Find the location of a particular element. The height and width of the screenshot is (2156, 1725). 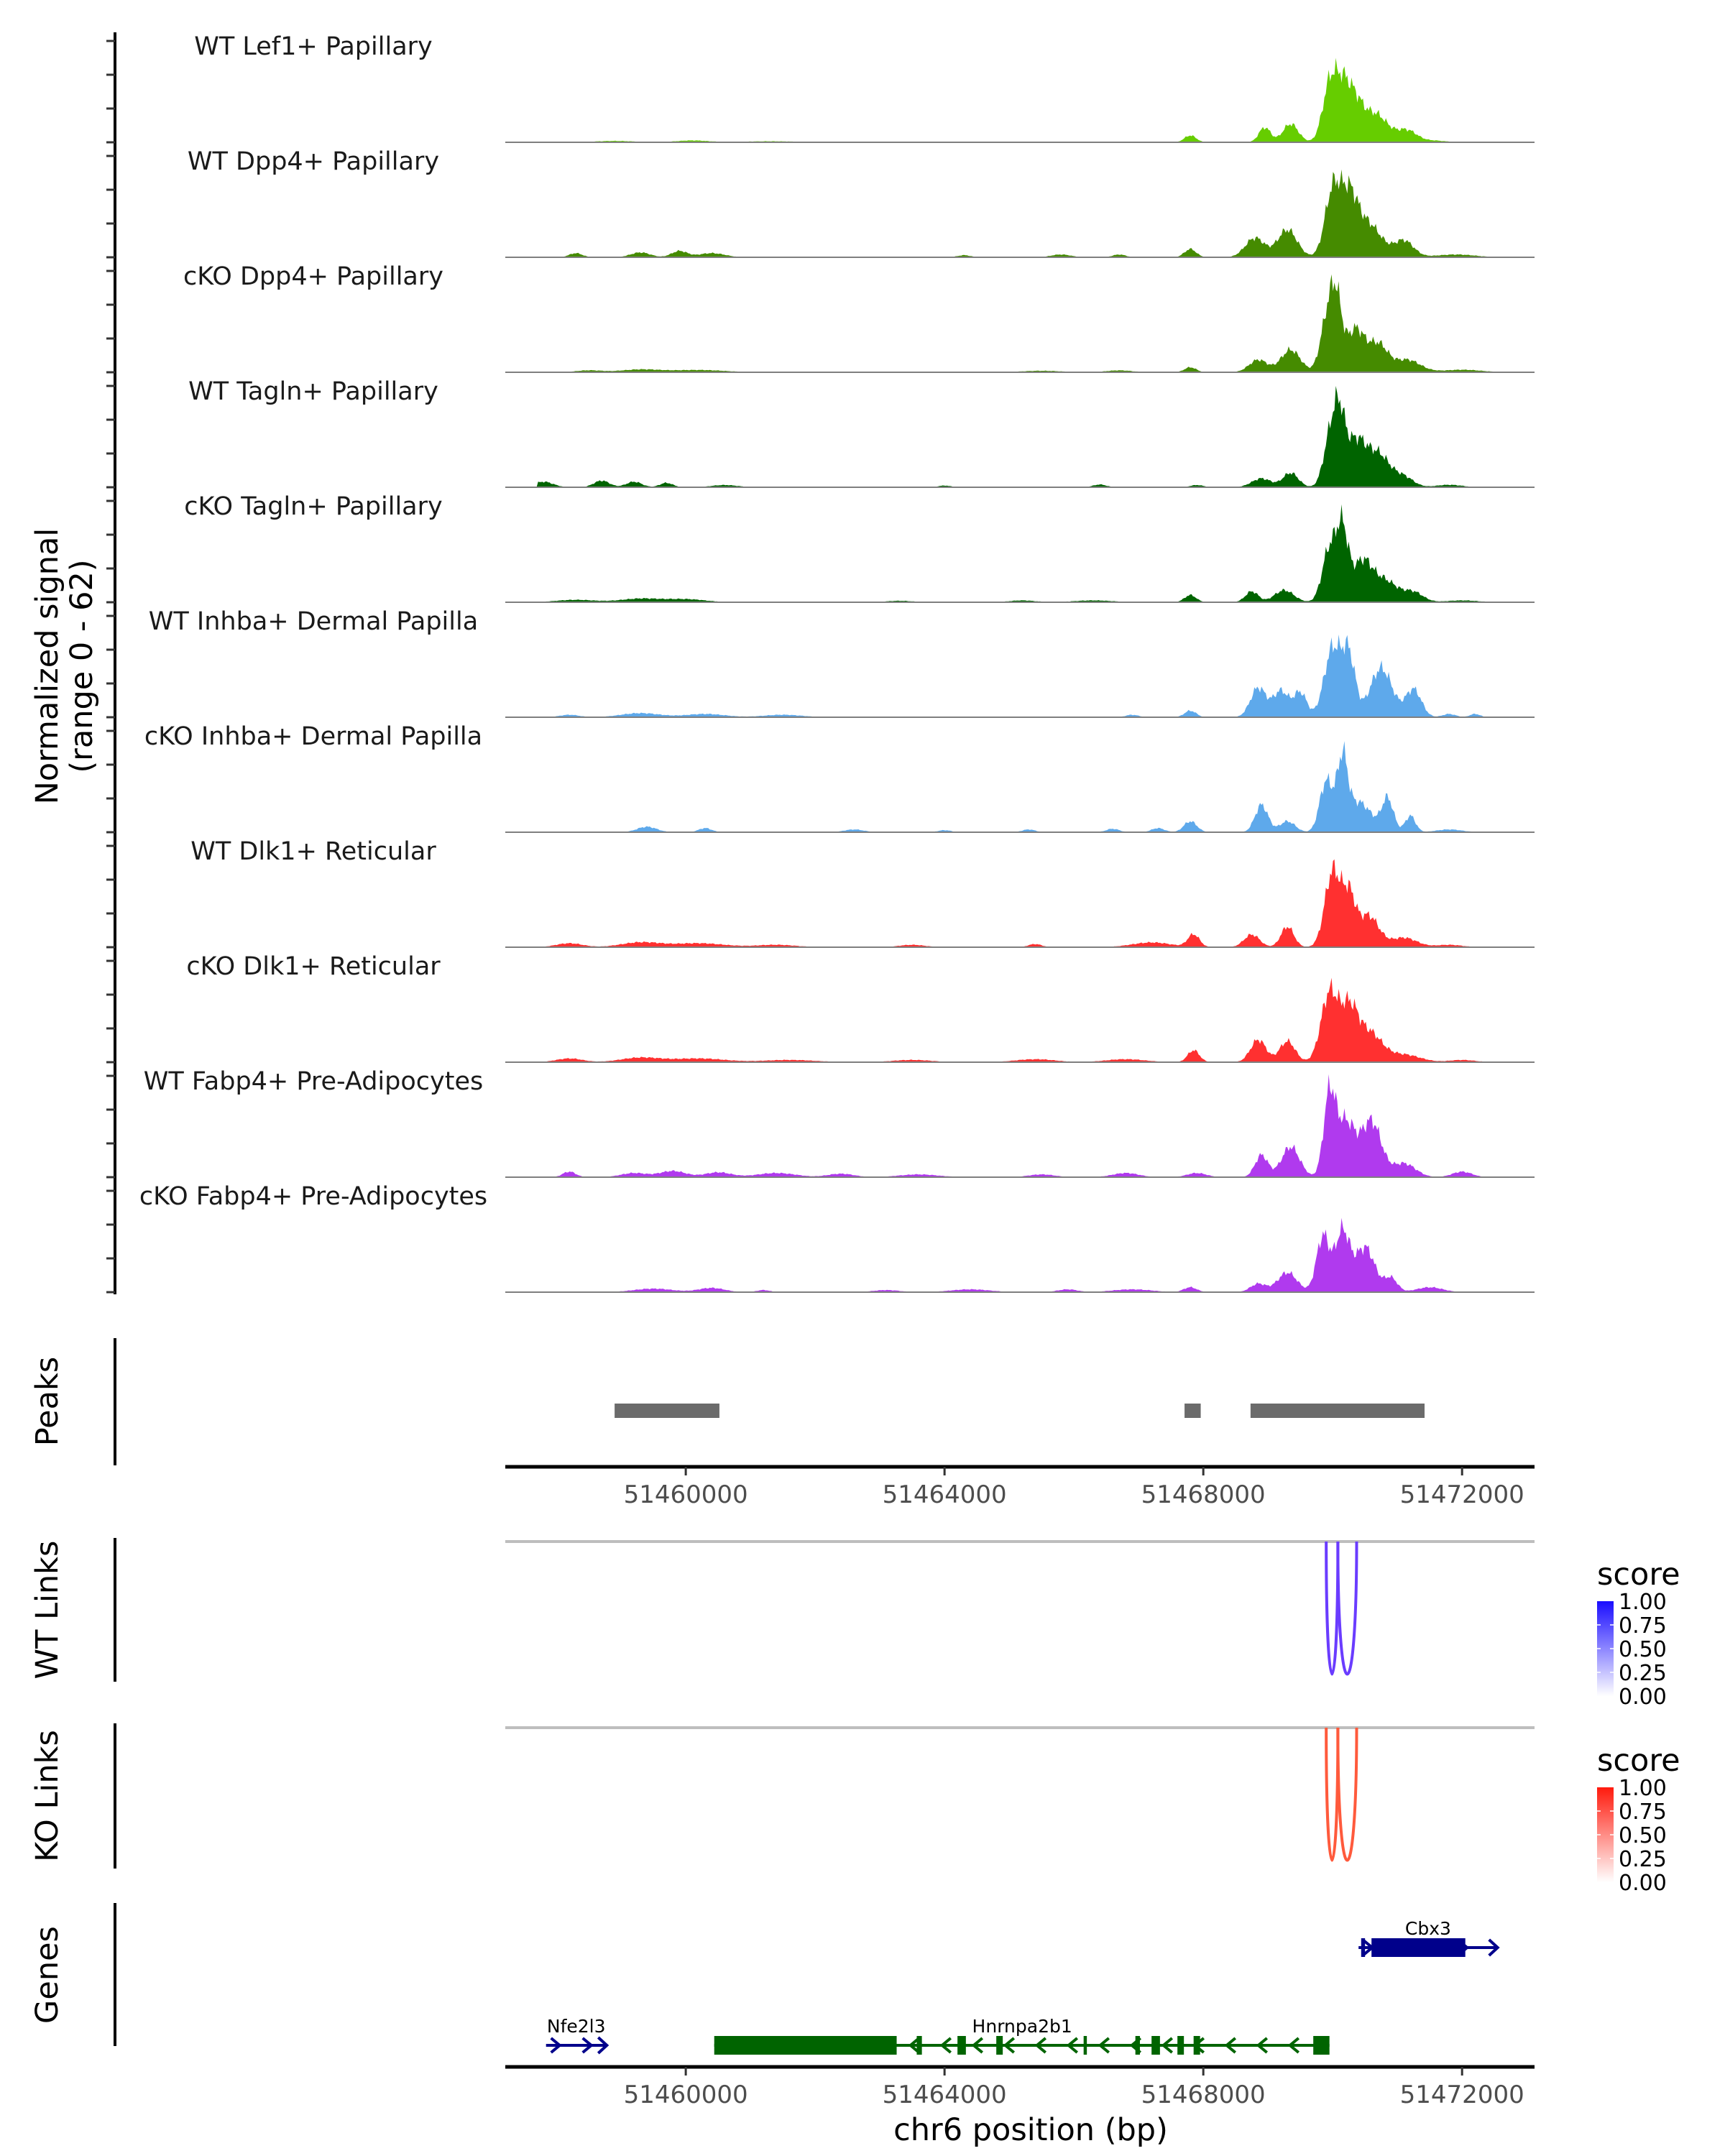

genes-axis-title: Genes is located at coordinates (47, 1975).